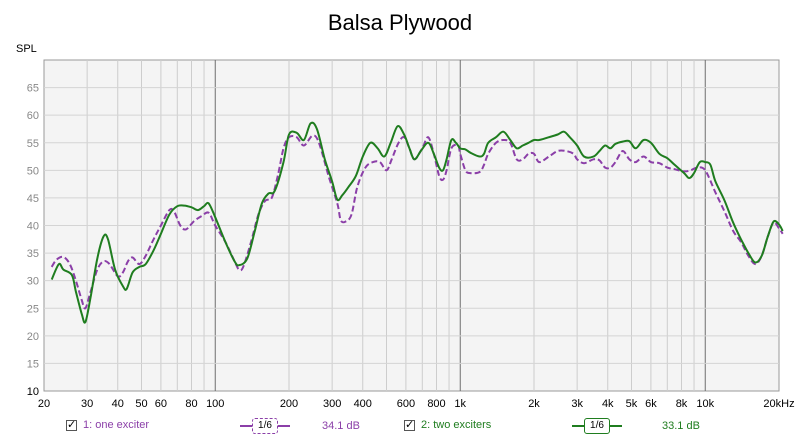 The image size is (800, 442). Describe the element at coordinates (33, 116) in the screenshot. I see `y-tick-label: 60` at that location.